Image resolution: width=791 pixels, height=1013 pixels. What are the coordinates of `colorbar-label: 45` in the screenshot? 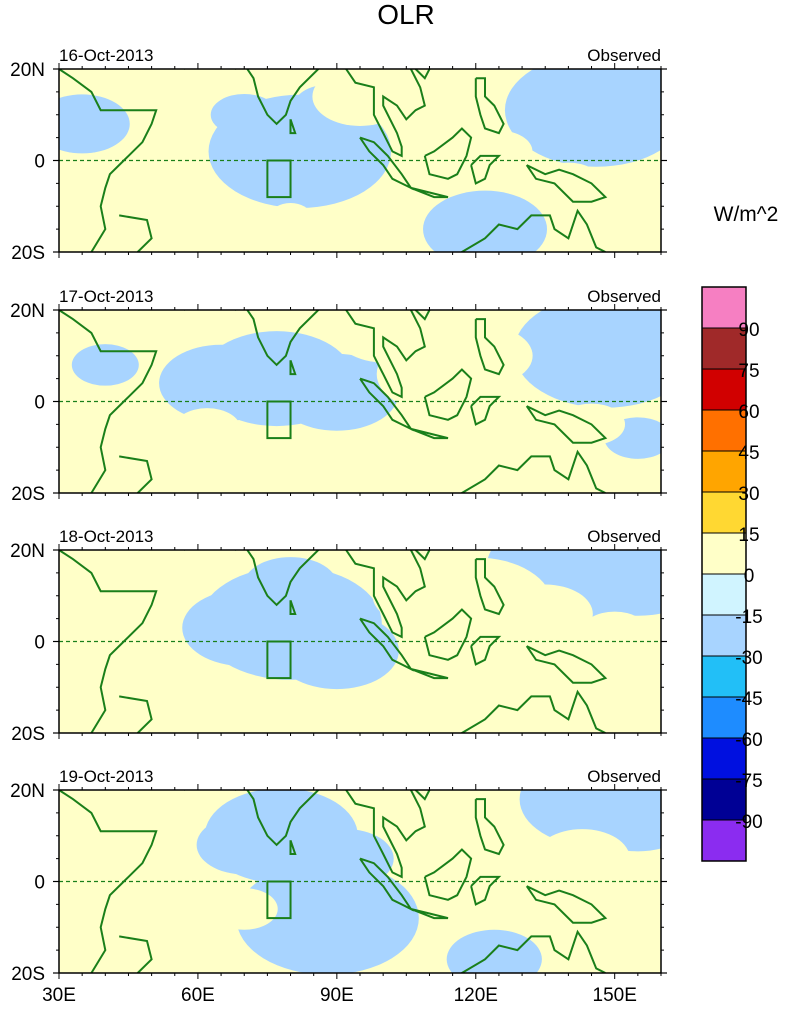 It's located at (748, 453).